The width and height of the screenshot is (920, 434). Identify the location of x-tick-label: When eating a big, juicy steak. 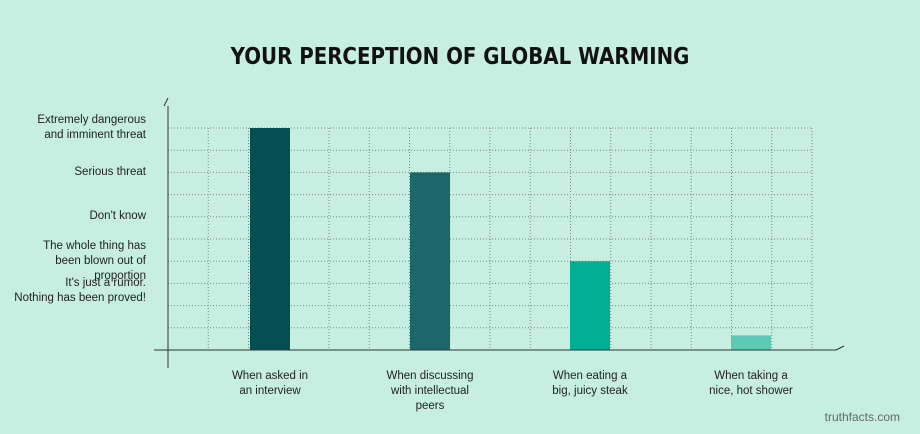
(590, 384).